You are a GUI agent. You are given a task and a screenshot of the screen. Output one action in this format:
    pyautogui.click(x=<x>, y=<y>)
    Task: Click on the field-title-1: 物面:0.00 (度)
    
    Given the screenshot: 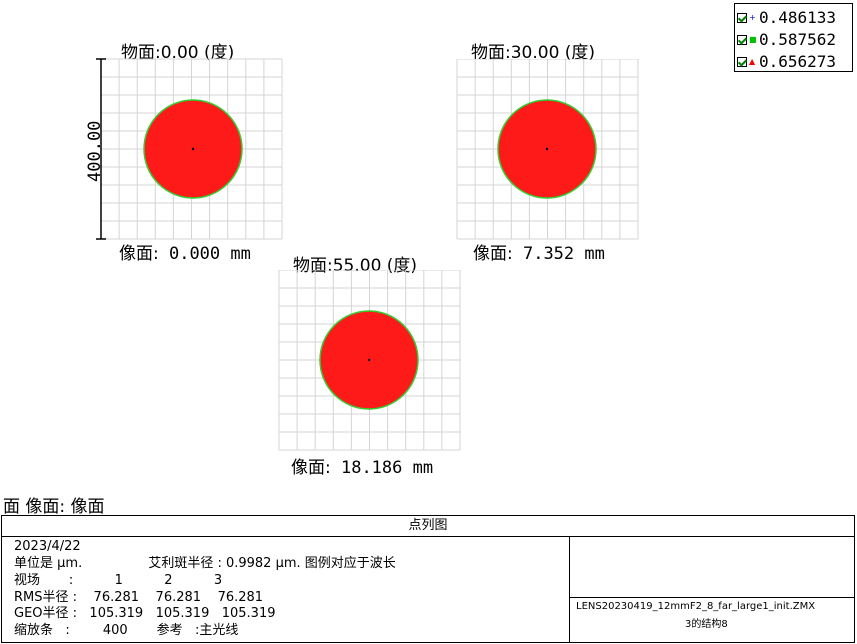 What is the action you would take?
    pyautogui.click(x=178, y=53)
    